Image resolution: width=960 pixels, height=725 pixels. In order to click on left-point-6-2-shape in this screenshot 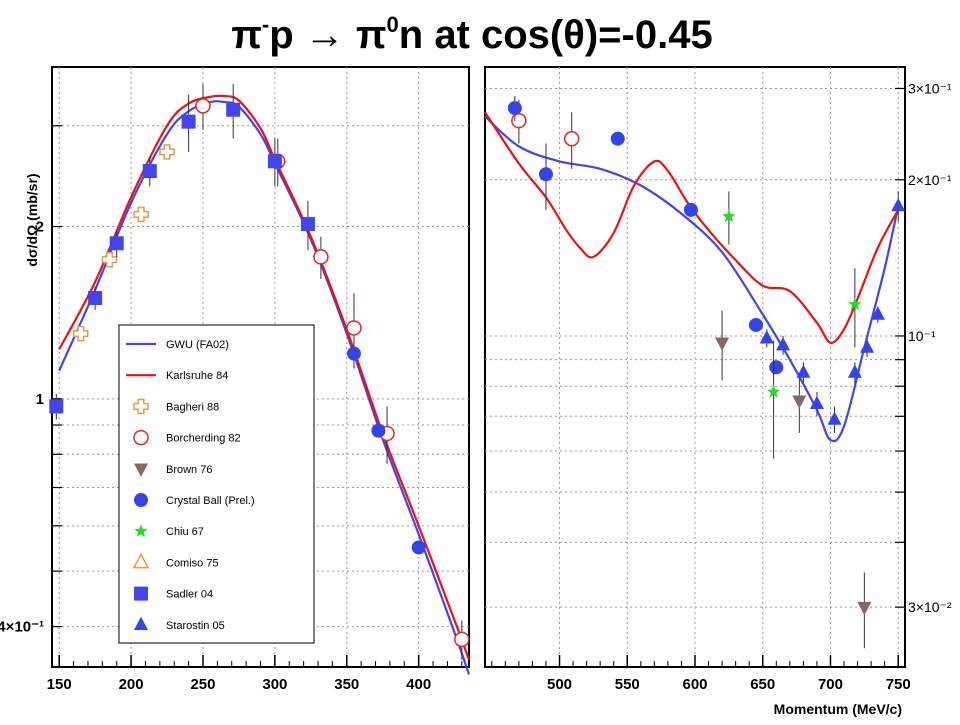, I will do `click(116, 243)`.